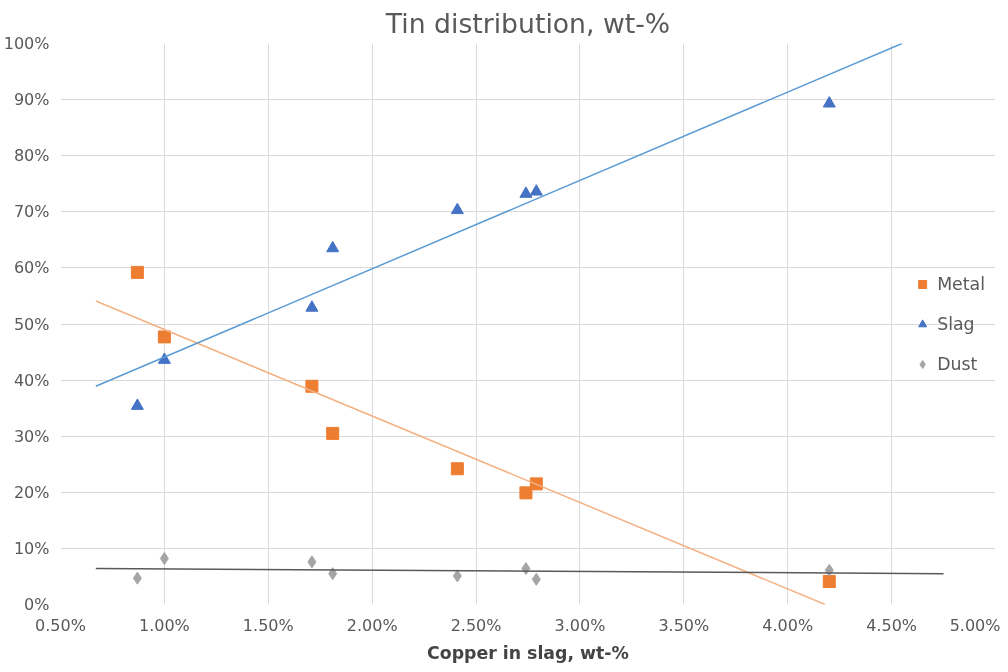 The image size is (1008, 672). Describe the element at coordinates (31, 548) in the screenshot. I see `y-tick-label: 10%` at that location.